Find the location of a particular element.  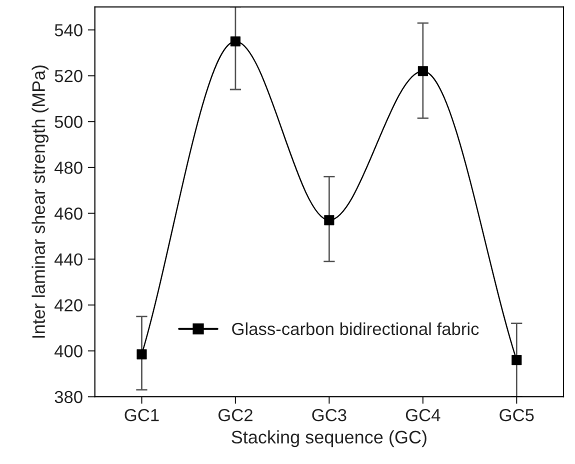

x-tick-label: GC3 is located at coordinates (329, 415).